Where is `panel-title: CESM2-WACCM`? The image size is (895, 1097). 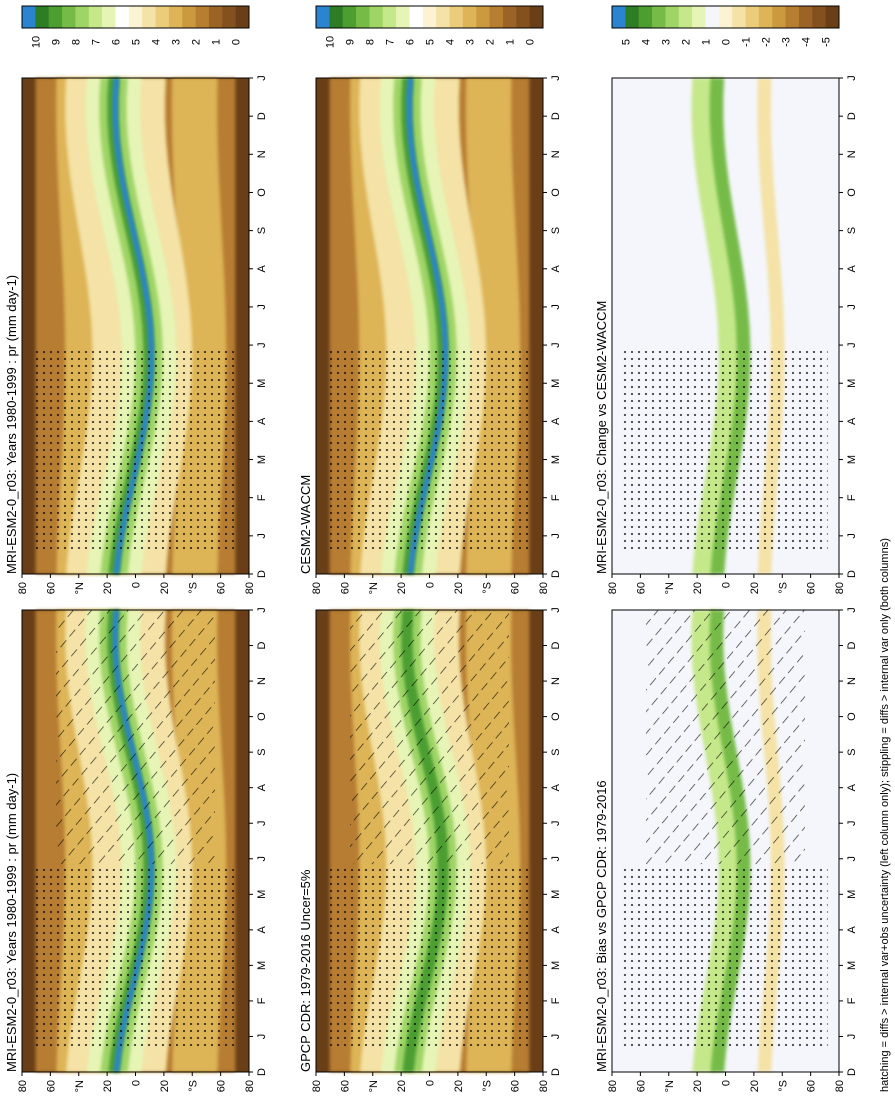 panel-title: CESM2-WACCM is located at coordinates (305, 524).